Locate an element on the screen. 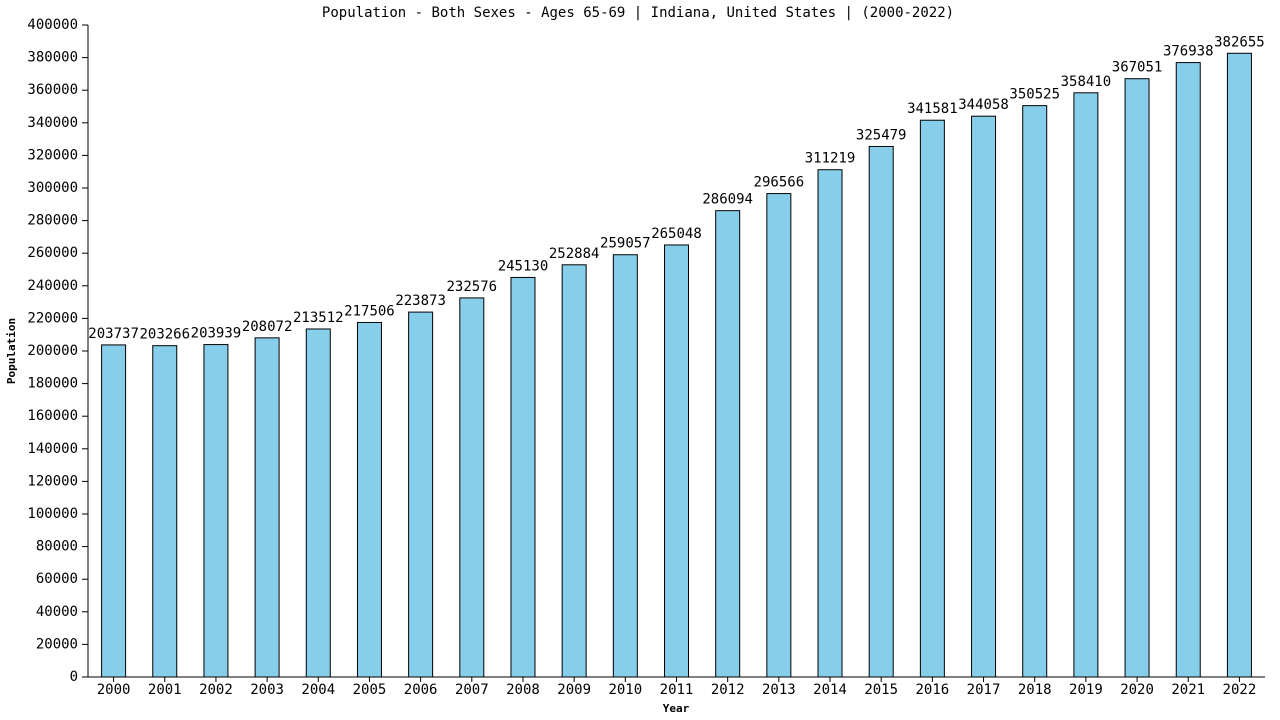  x-tick-label: 2022 is located at coordinates (1240, 690).